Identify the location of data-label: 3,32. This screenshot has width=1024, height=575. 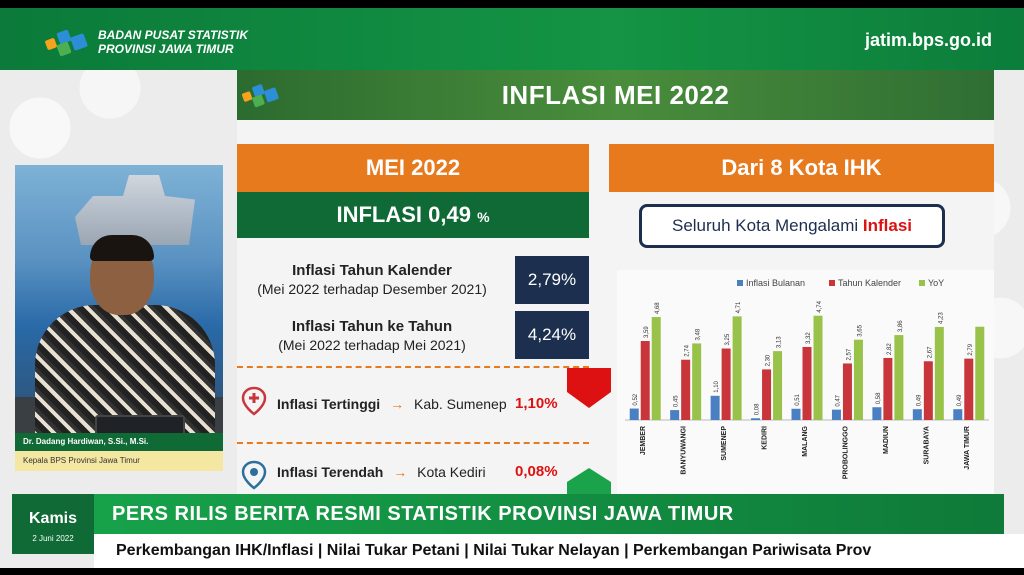
(809, 338).